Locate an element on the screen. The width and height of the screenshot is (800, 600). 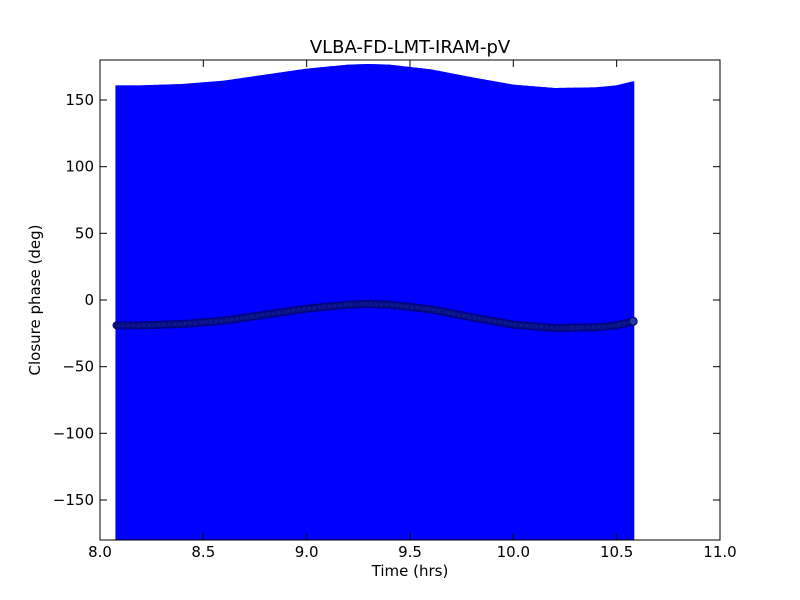
x-axis-label: Time (hrs) is located at coordinates (410, 571).